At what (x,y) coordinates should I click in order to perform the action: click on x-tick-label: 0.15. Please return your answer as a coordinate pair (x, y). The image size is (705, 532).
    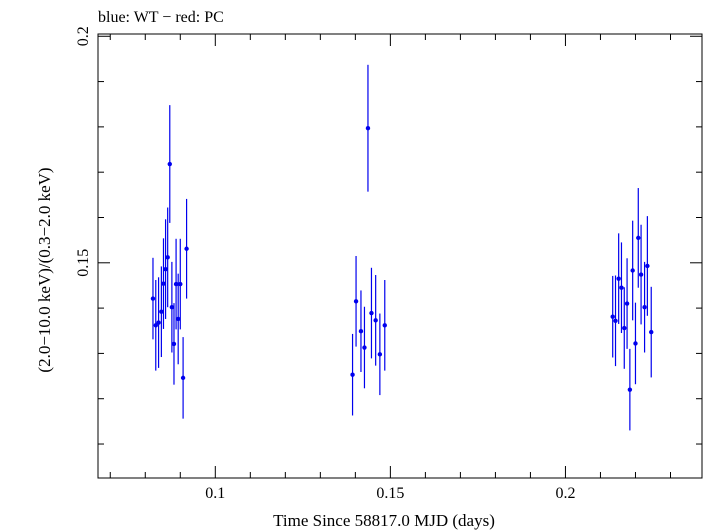
    Looking at the image, I should click on (390, 493).